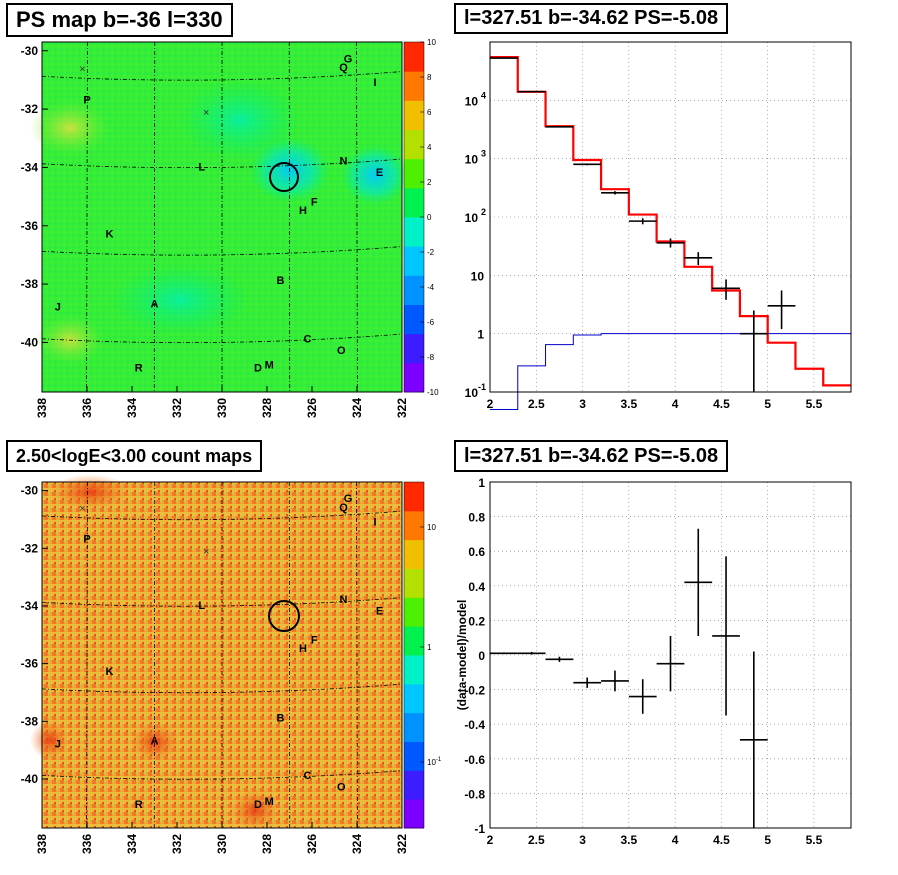  I want to click on y-tick-label: -40, so click(30, 779).